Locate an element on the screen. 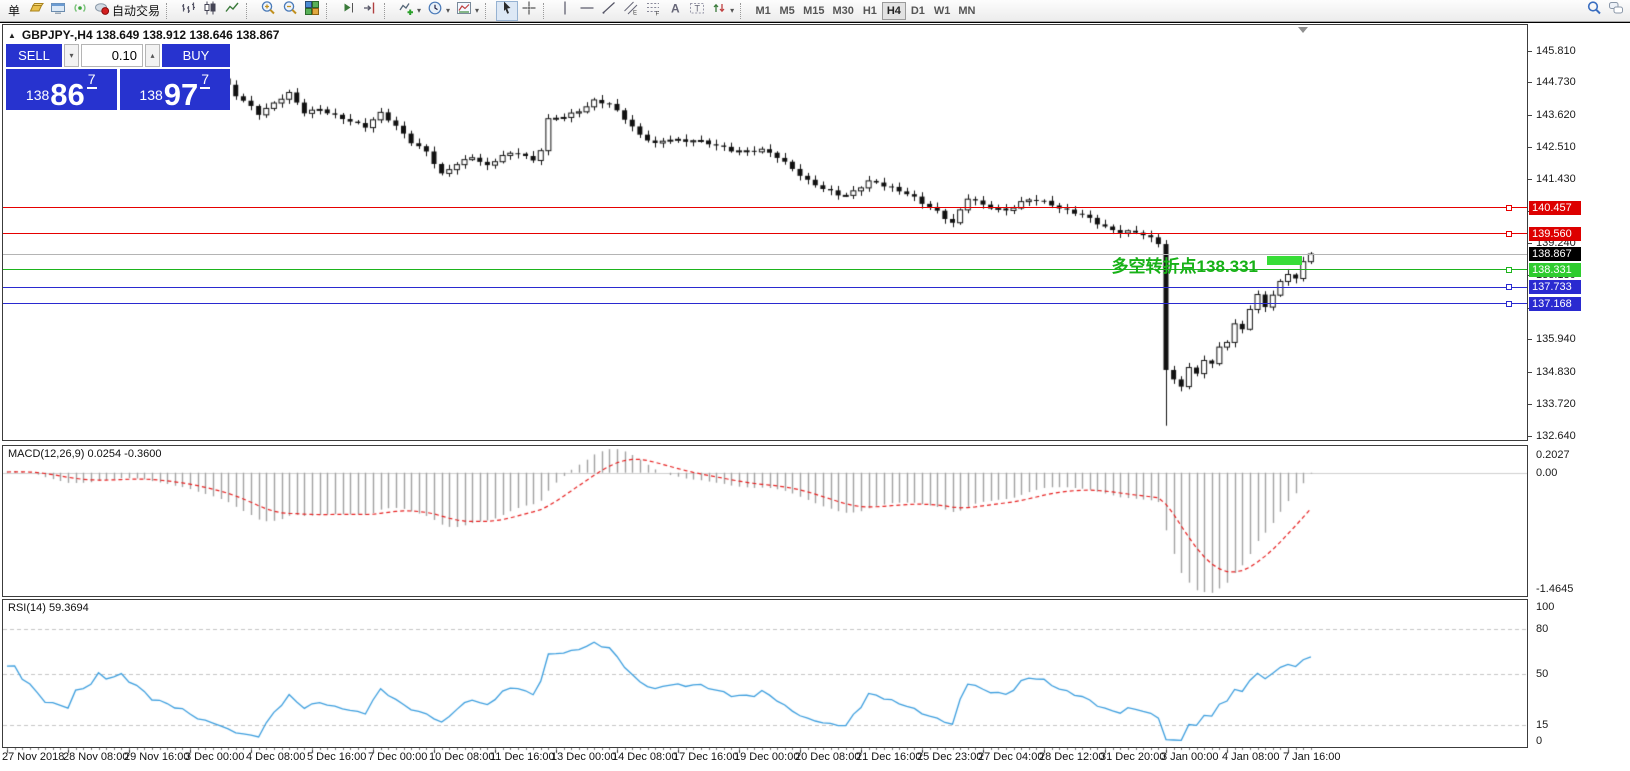 This screenshot has width=1630, height=771. timeframe-m5-button: M5 is located at coordinates (787, 10).